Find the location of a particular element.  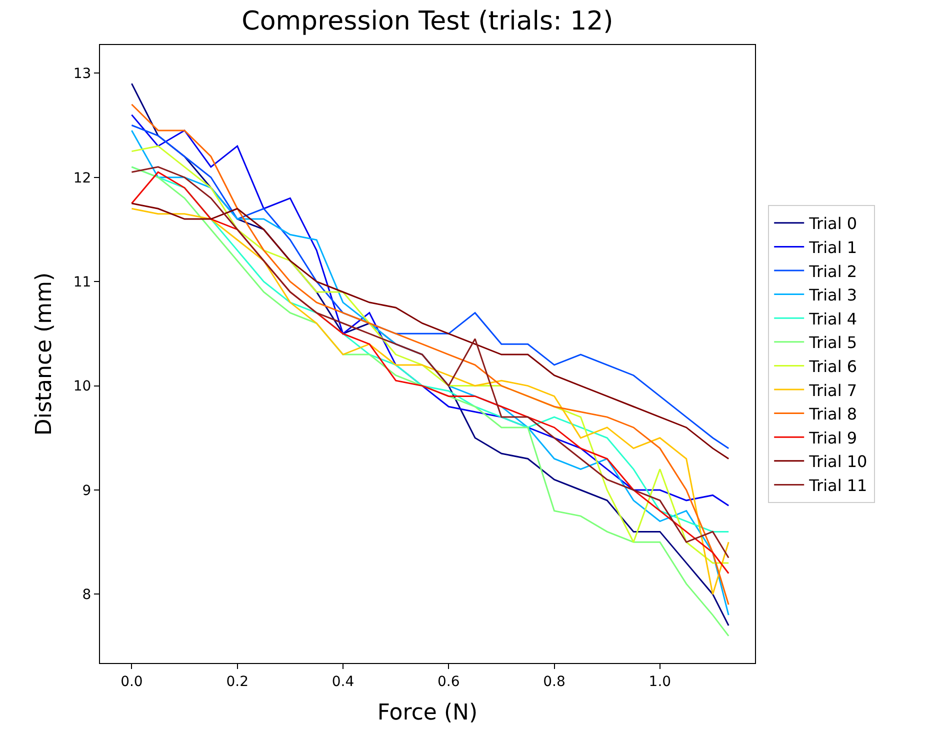

legend-label: Trial 0 is located at coordinates (833, 224).